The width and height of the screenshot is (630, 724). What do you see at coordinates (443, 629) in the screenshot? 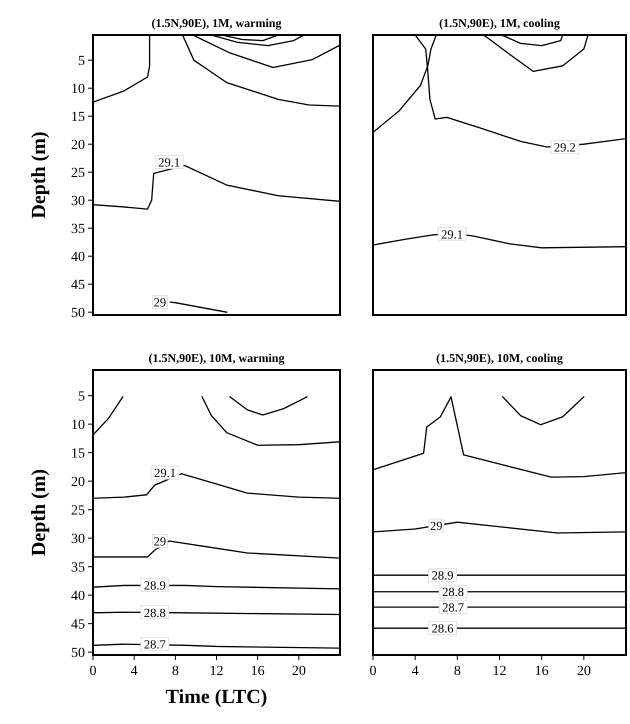
I see `annotation: 28.6` at bounding box center [443, 629].